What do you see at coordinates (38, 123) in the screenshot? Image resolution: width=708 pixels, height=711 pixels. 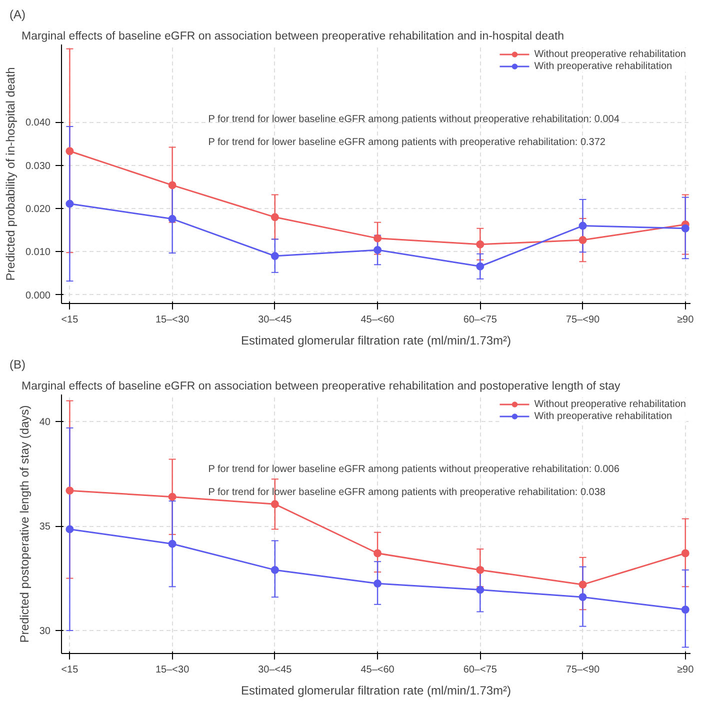 I see `y-tick-label: 0.040` at bounding box center [38, 123].